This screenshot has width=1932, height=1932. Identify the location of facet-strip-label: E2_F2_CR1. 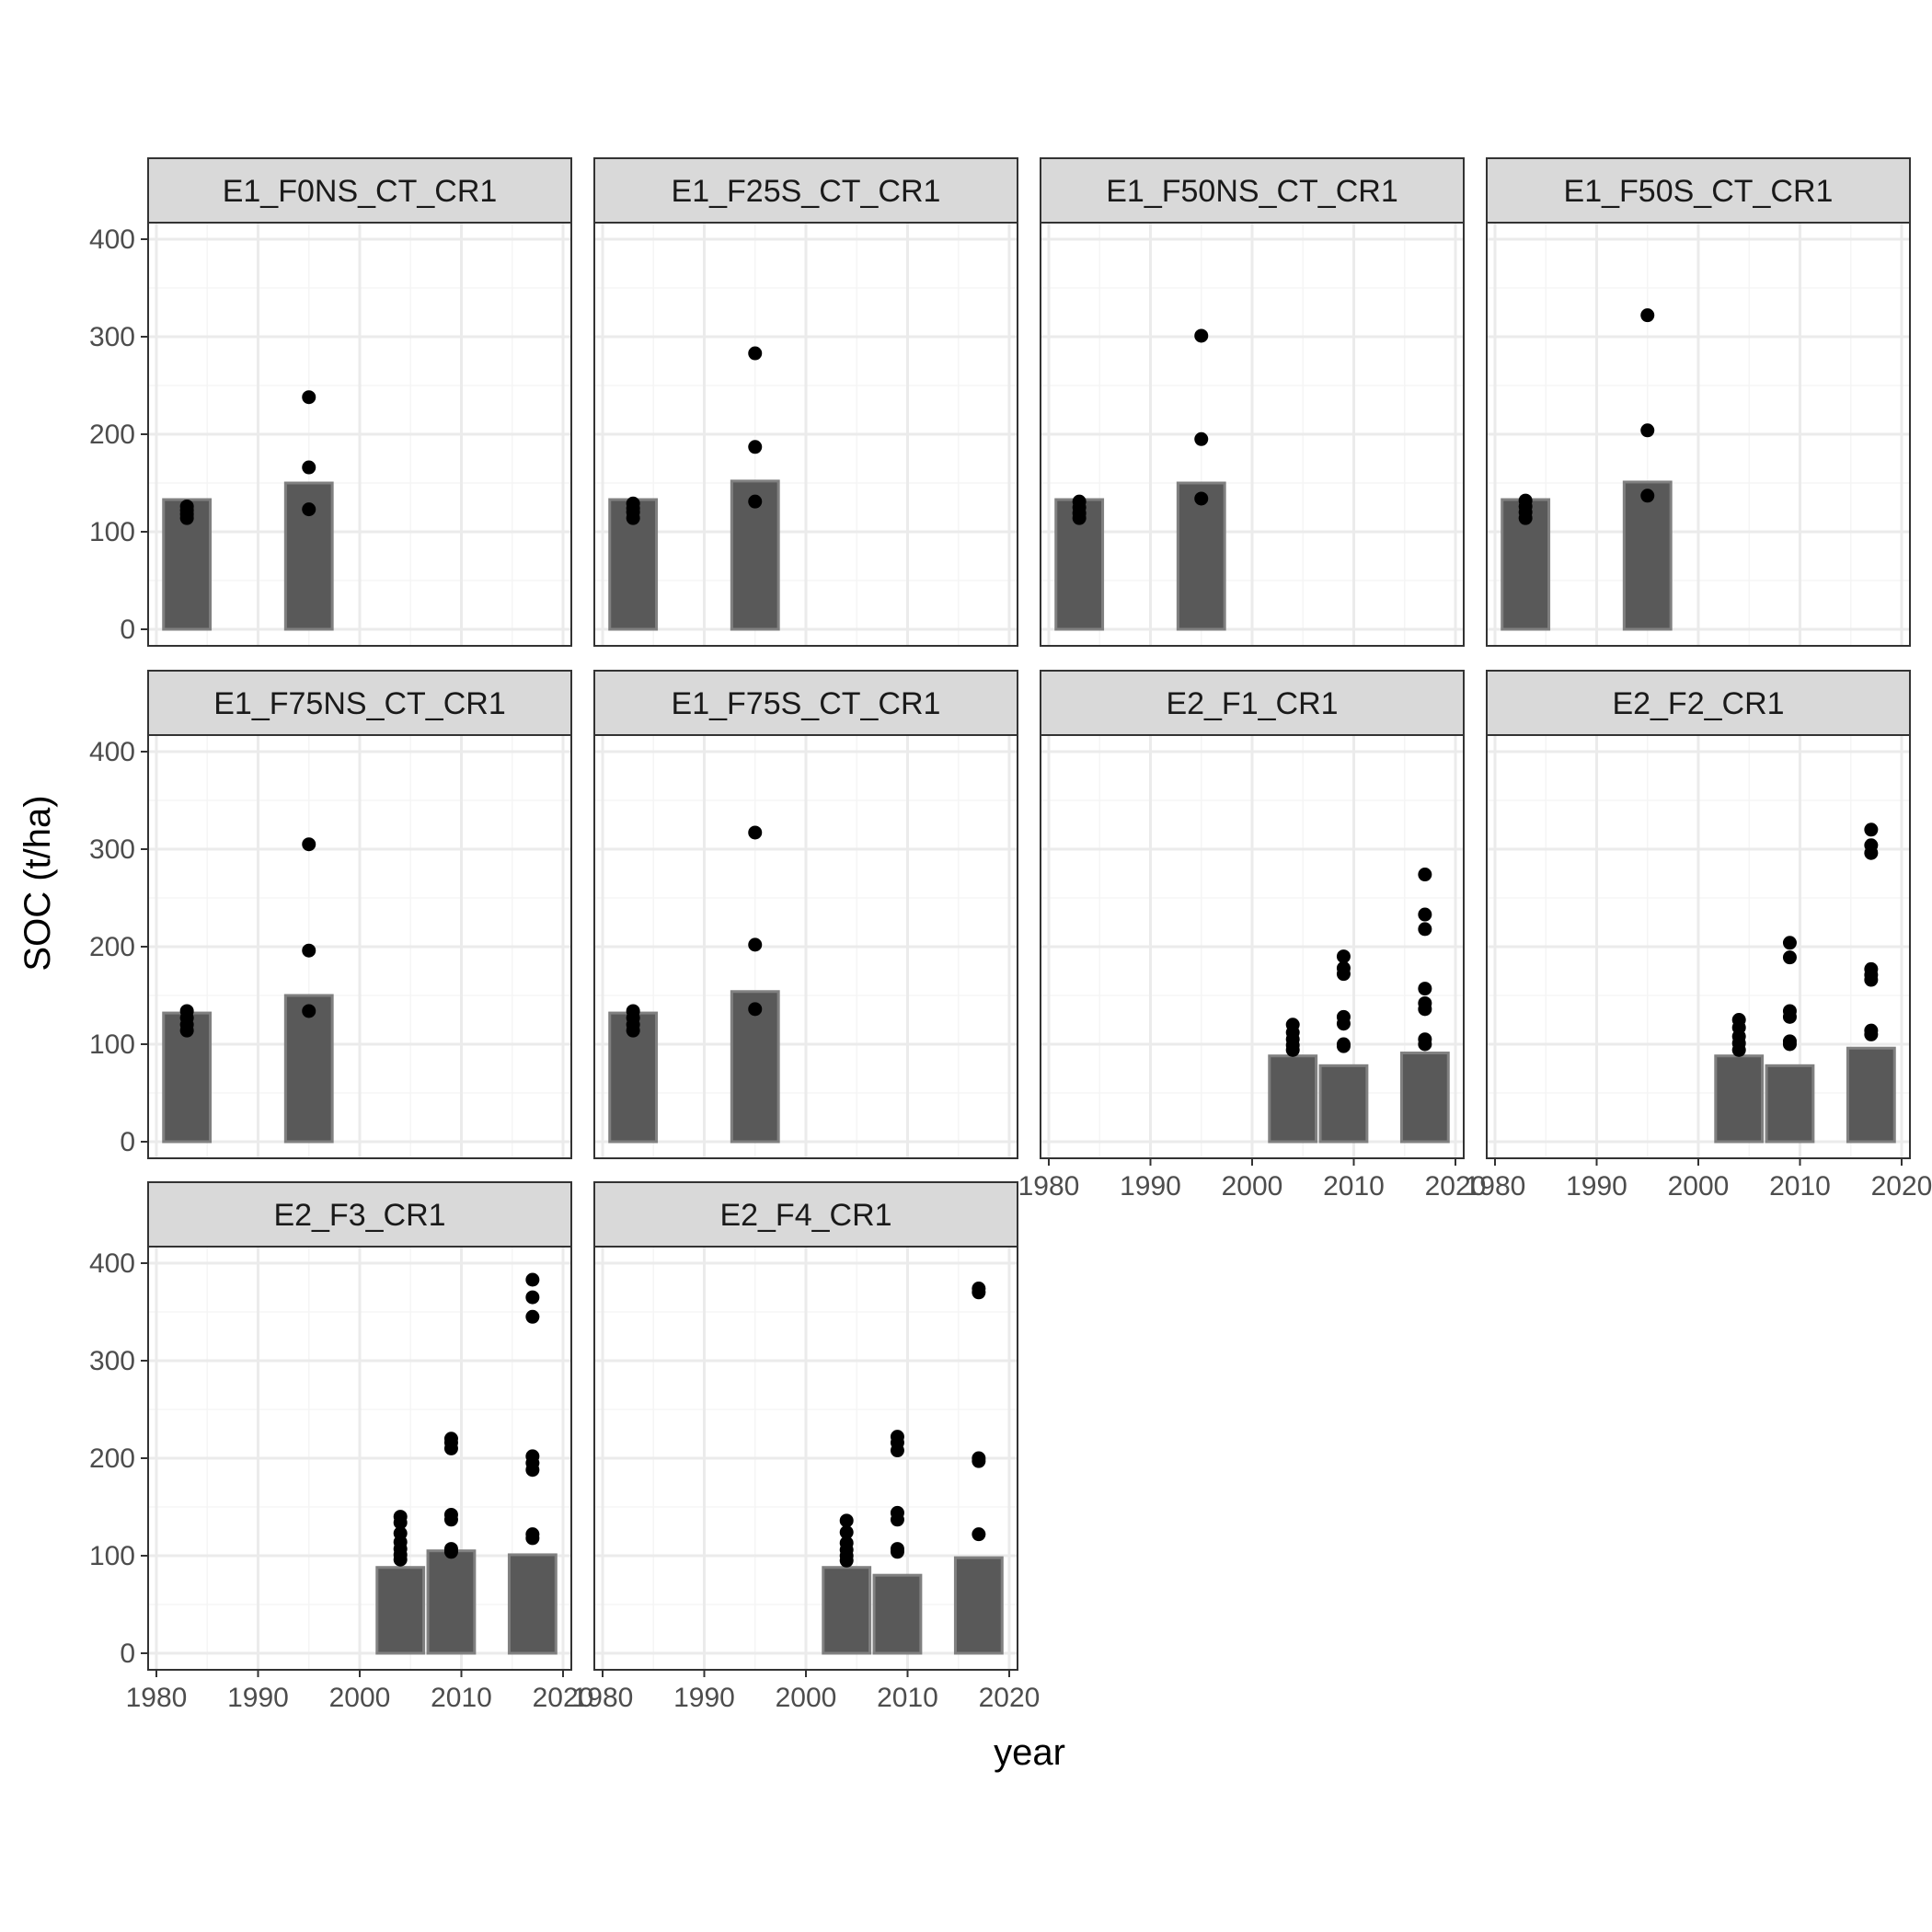
(1698, 703).